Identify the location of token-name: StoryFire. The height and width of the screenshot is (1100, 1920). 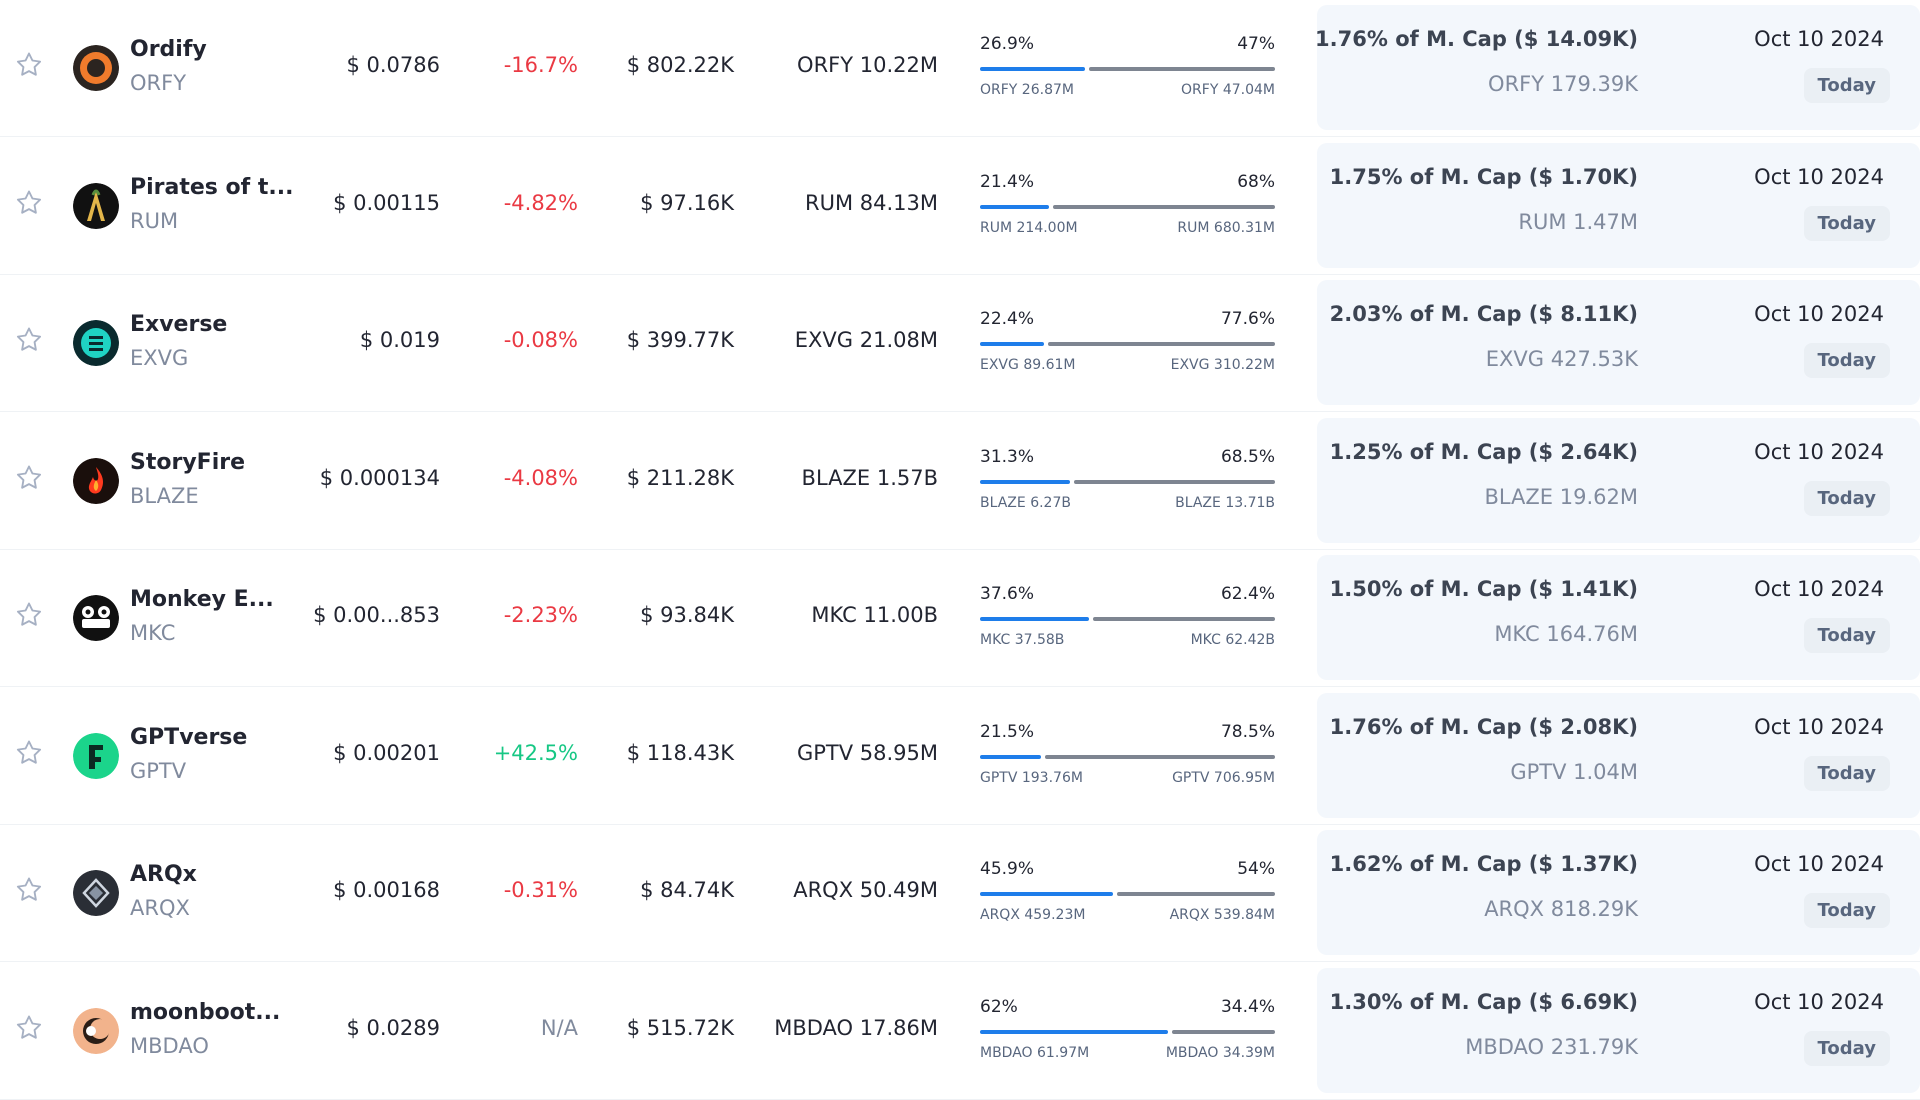
(188, 462).